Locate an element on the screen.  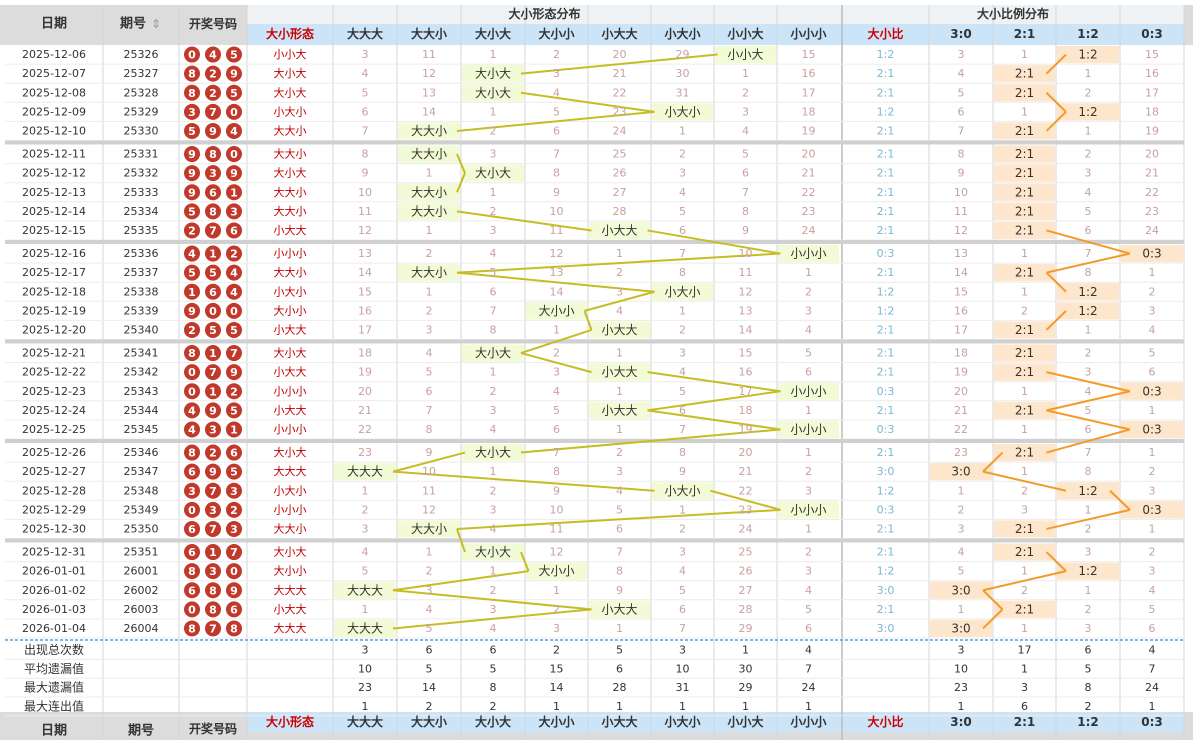
shape-hit-label: 小小小 is located at coordinates (808, 391).